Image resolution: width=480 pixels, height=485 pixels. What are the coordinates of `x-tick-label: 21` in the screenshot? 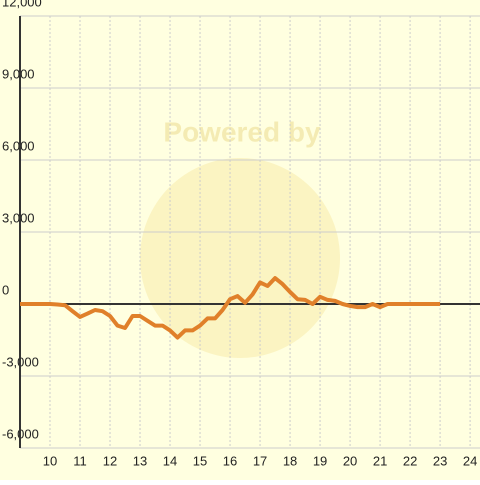 It's located at (380, 460).